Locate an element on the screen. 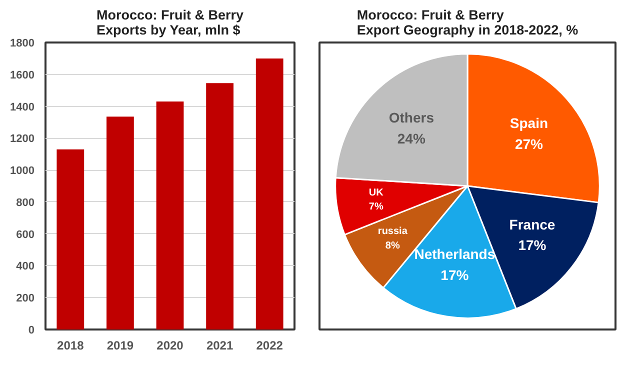 This screenshot has height=391, width=626. y-tick-label: 400 is located at coordinates (25, 266).